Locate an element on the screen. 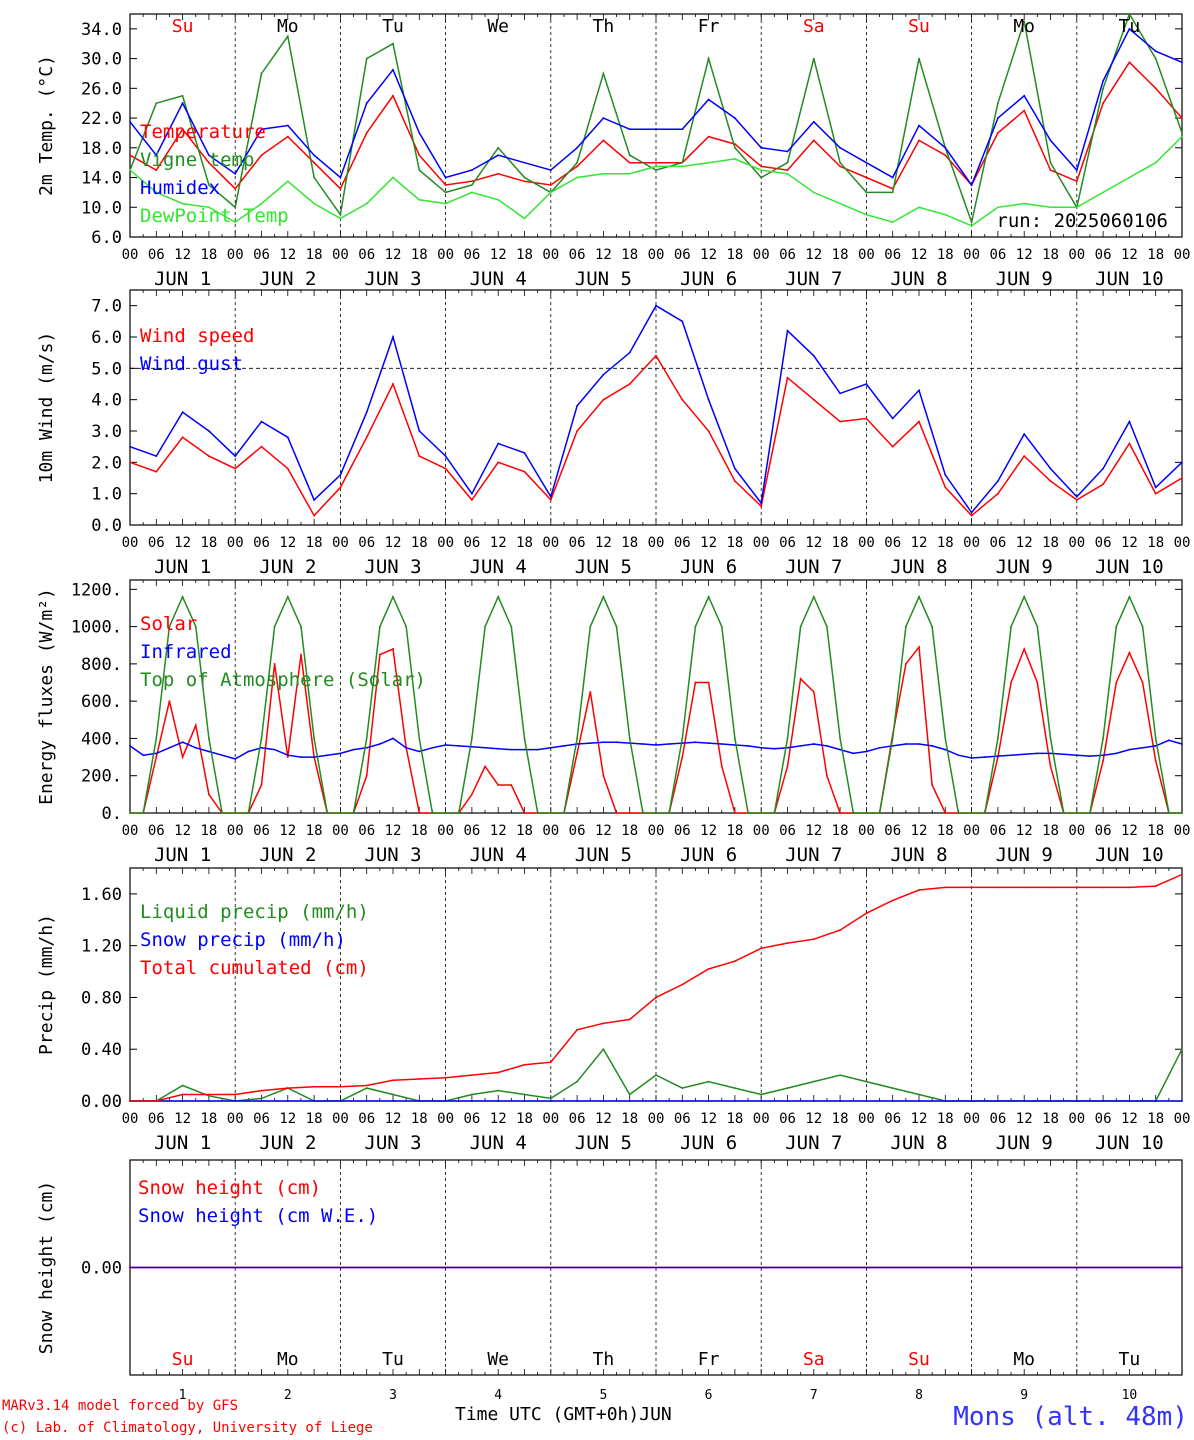 The width and height of the screenshot is (1194, 1440). y-tick-label: 6.0 is located at coordinates (106, 338).